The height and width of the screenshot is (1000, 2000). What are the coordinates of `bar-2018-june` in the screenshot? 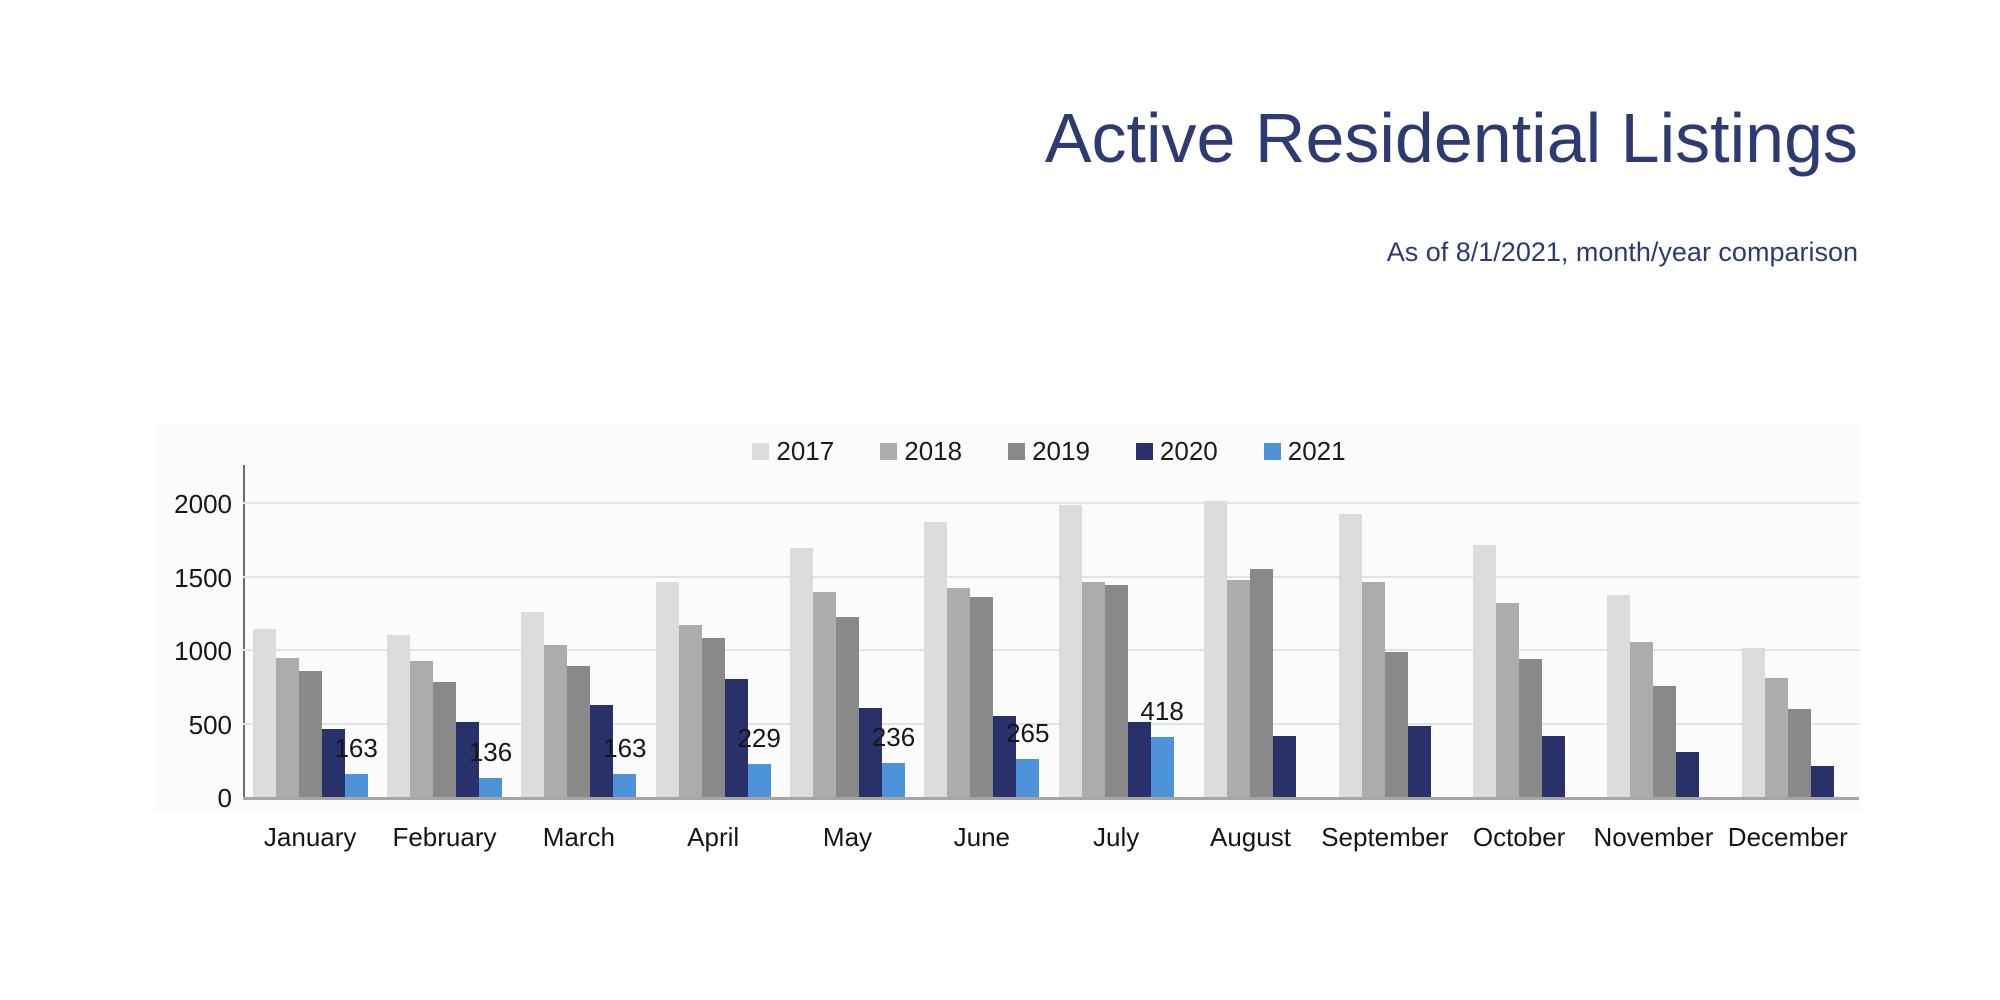 It's located at (959, 692).